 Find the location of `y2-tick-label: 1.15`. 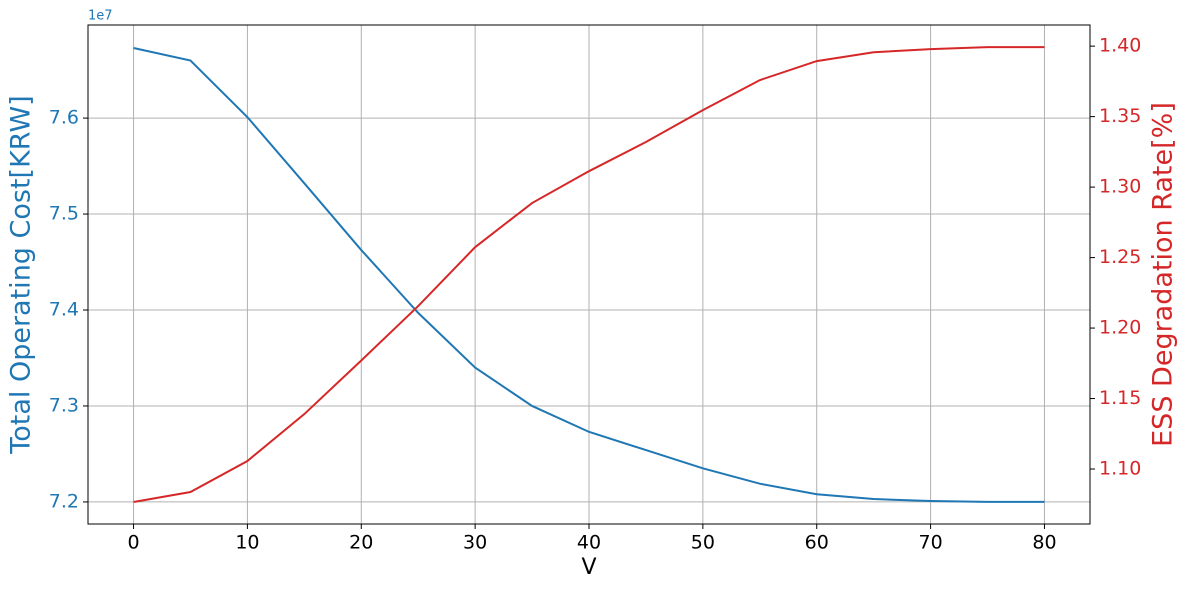

y2-tick-label: 1.15 is located at coordinates (1120, 398).